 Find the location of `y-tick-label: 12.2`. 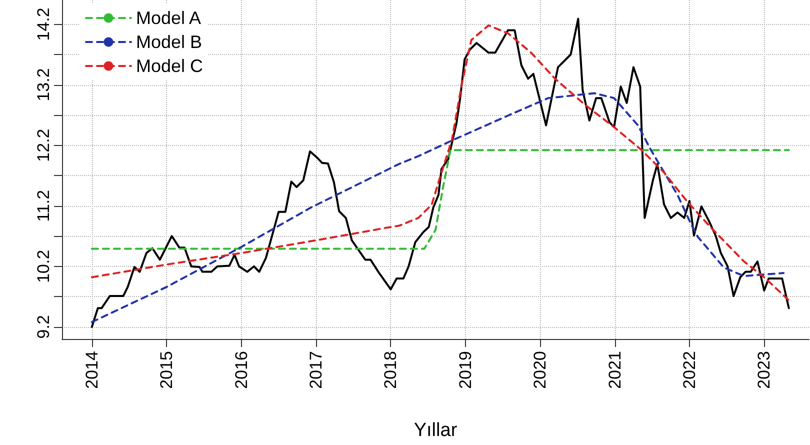

y-tick-label: 12.2 is located at coordinates (43, 145).